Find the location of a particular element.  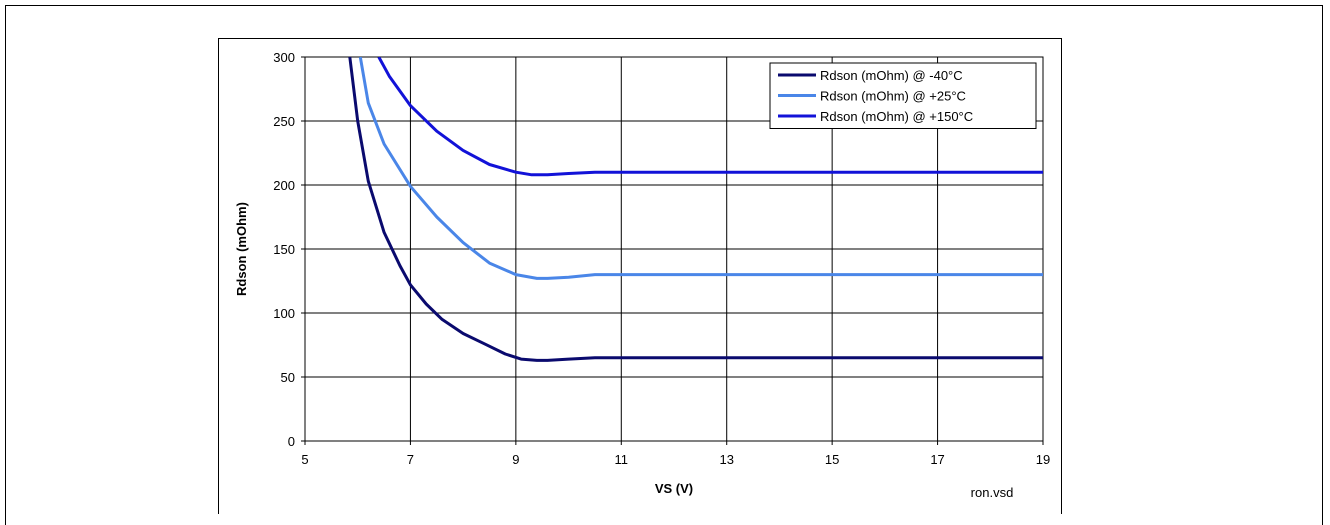

x-tick-label: 15 is located at coordinates (832, 459).